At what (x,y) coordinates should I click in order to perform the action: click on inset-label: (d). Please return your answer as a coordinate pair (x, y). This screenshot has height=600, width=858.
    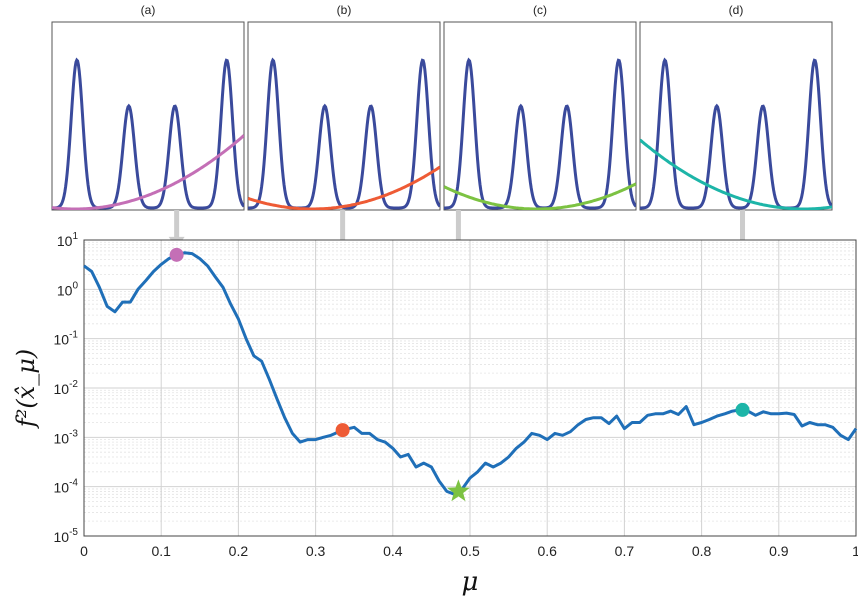
    Looking at the image, I should click on (736, 10).